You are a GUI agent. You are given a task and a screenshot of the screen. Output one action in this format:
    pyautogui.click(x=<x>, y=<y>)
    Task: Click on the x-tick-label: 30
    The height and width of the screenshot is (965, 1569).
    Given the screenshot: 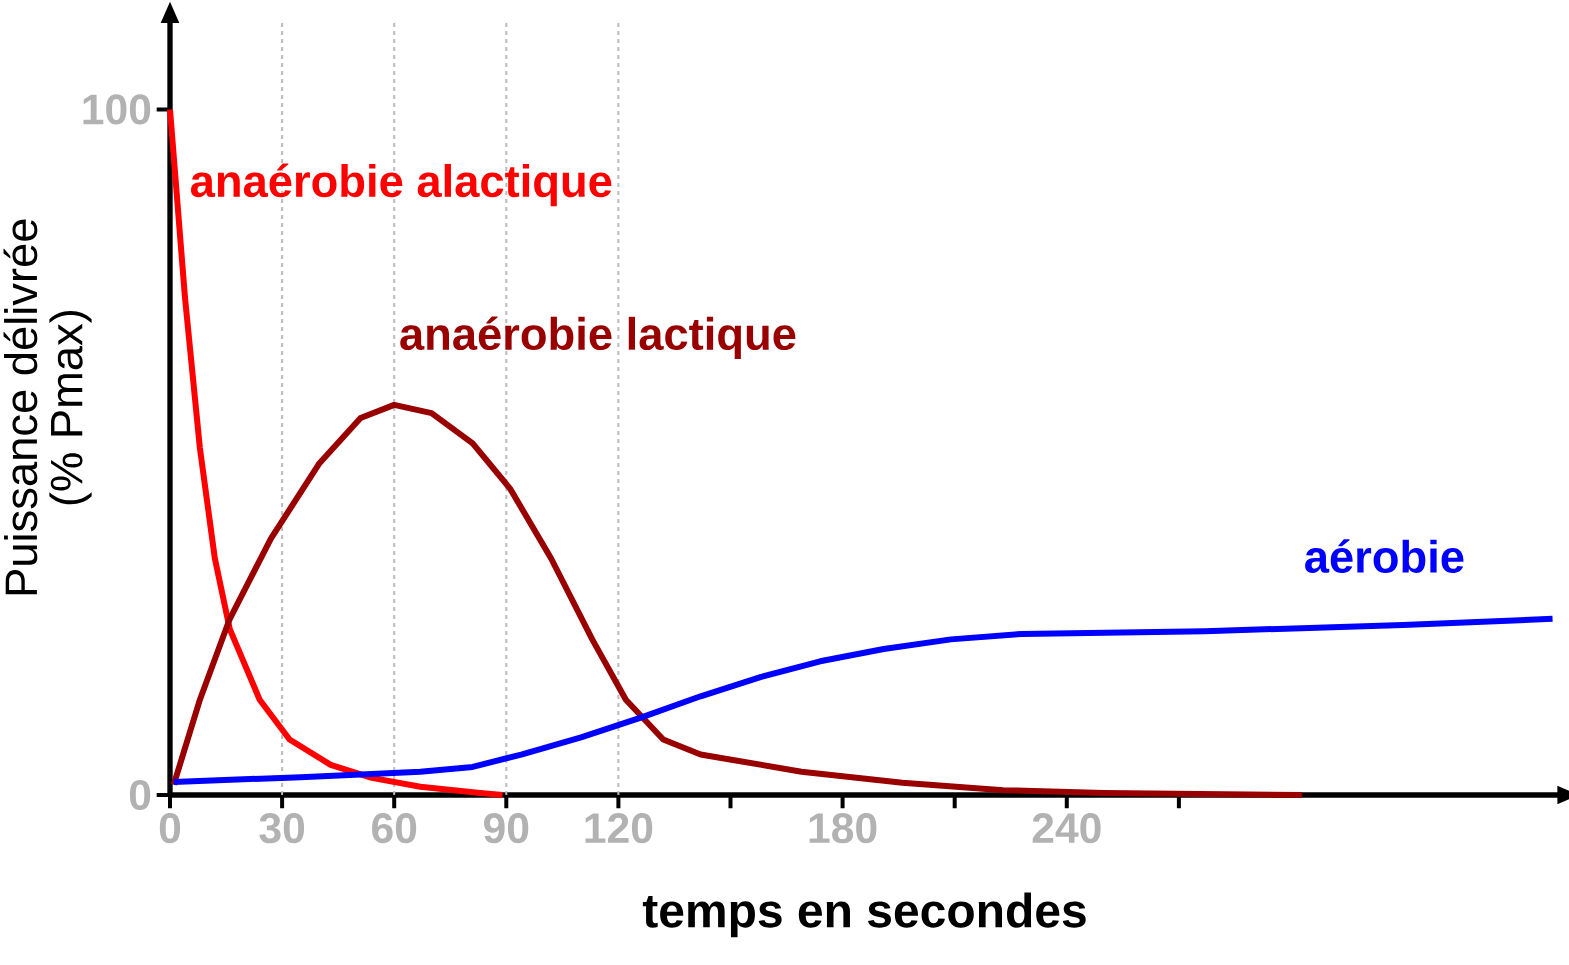 What is the action you would take?
    pyautogui.click(x=282, y=828)
    